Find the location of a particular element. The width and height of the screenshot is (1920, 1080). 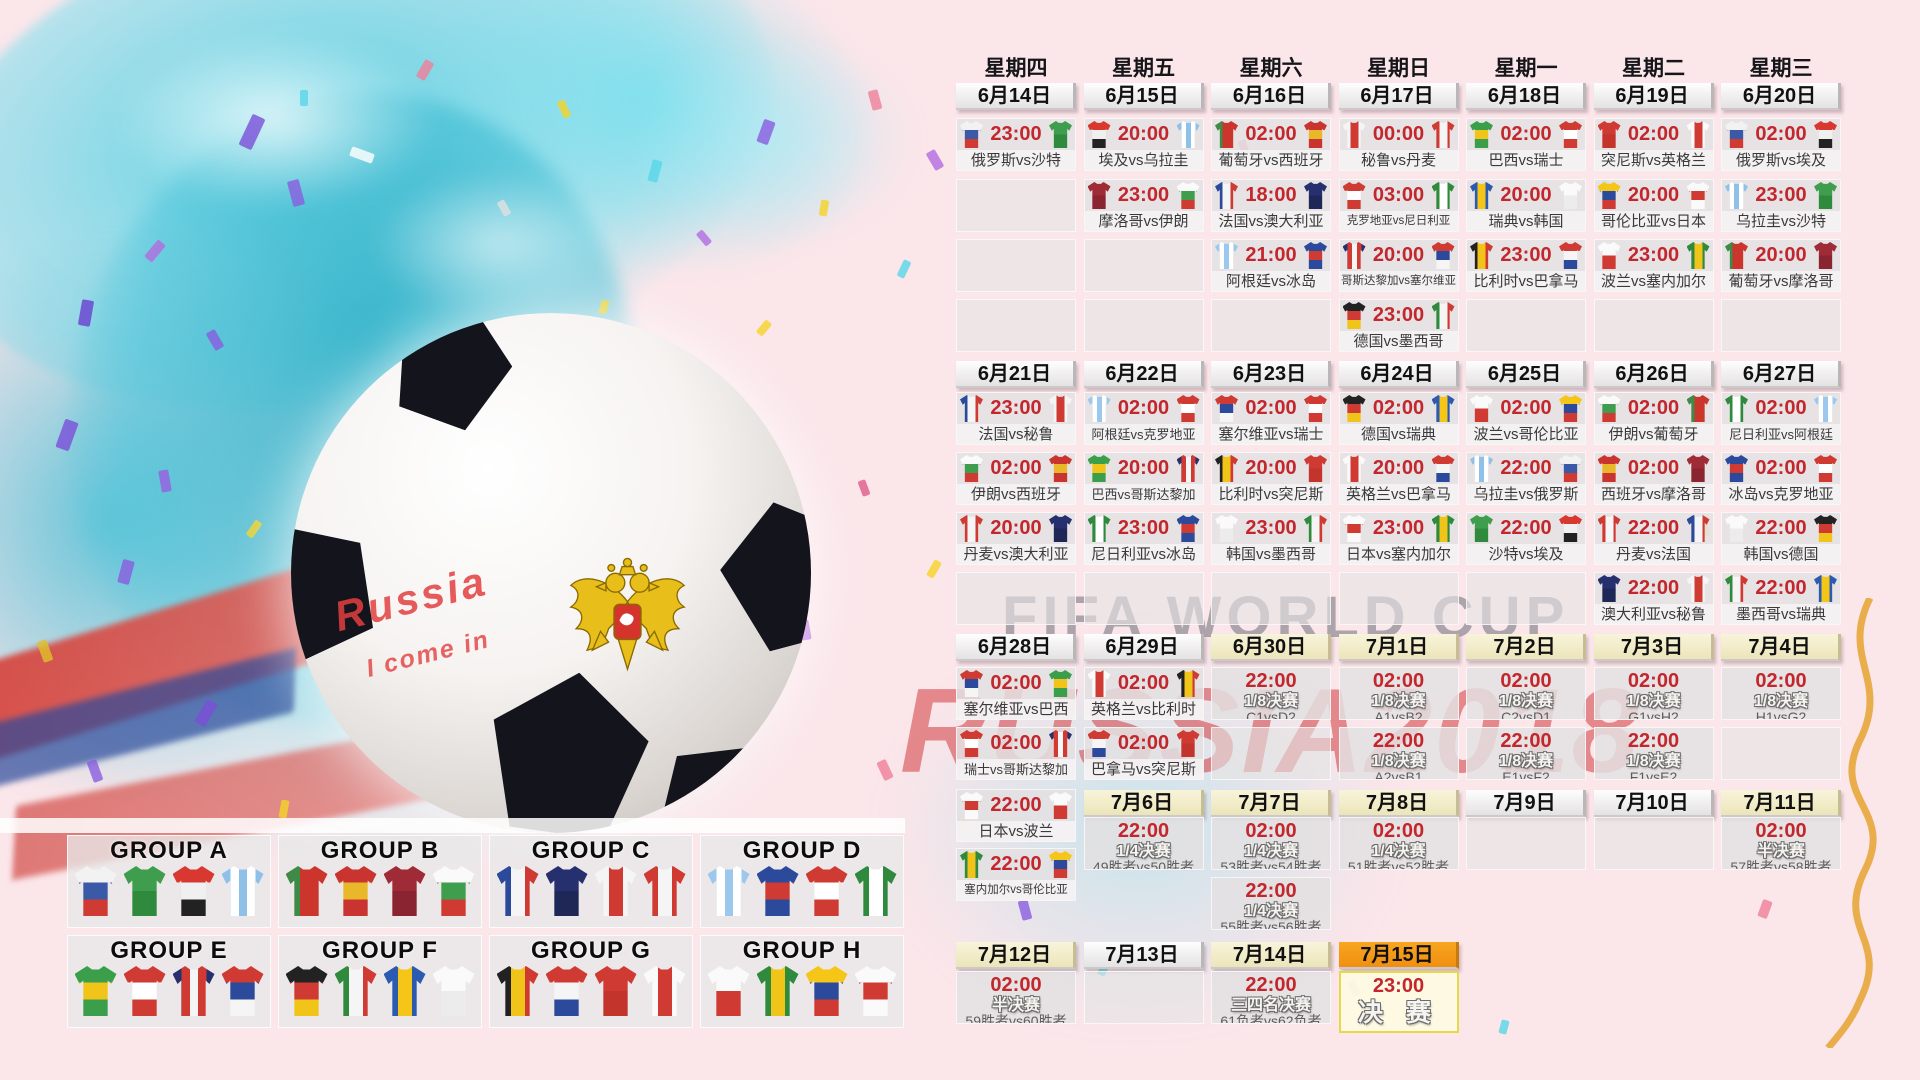

team-label: 波兰vs哥伦比亚 is located at coordinates (1526, 434).